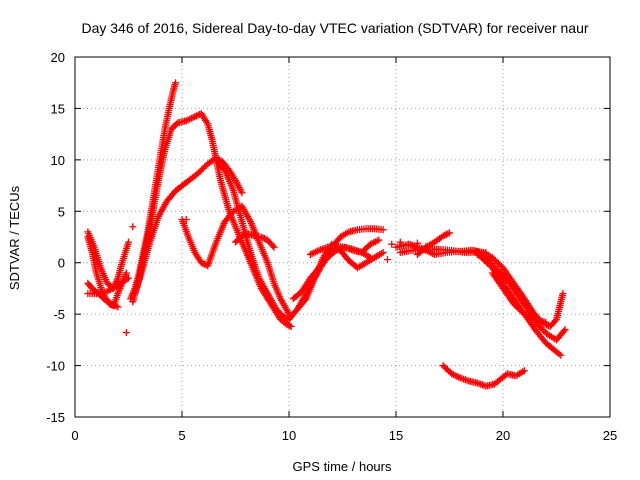 This screenshot has width=640, height=480. What do you see at coordinates (58, 108) in the screenshot?
I see `y-tick-label: 15` at bounding box center [58, 108].